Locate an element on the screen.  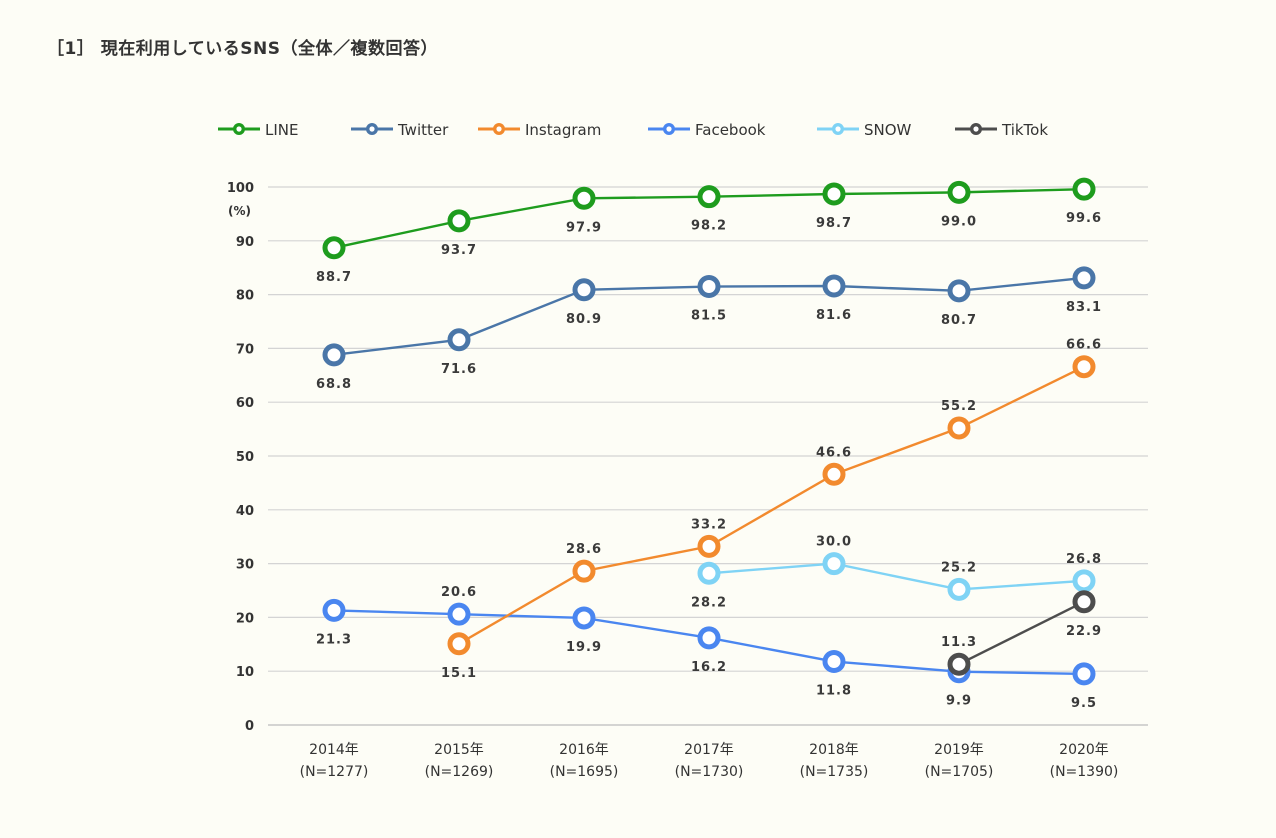
data-label-twitter: 68.8 is located at coordinates (334, 384).